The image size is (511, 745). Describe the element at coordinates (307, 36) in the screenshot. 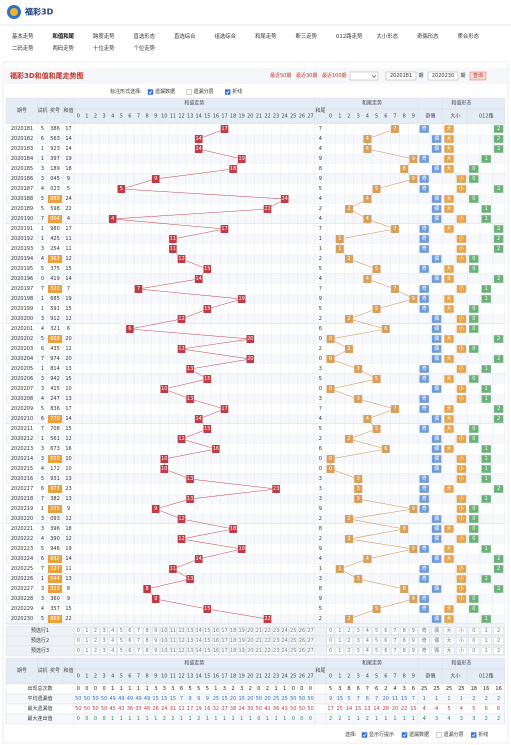

I see `nav-link: 断三走势` at that location.